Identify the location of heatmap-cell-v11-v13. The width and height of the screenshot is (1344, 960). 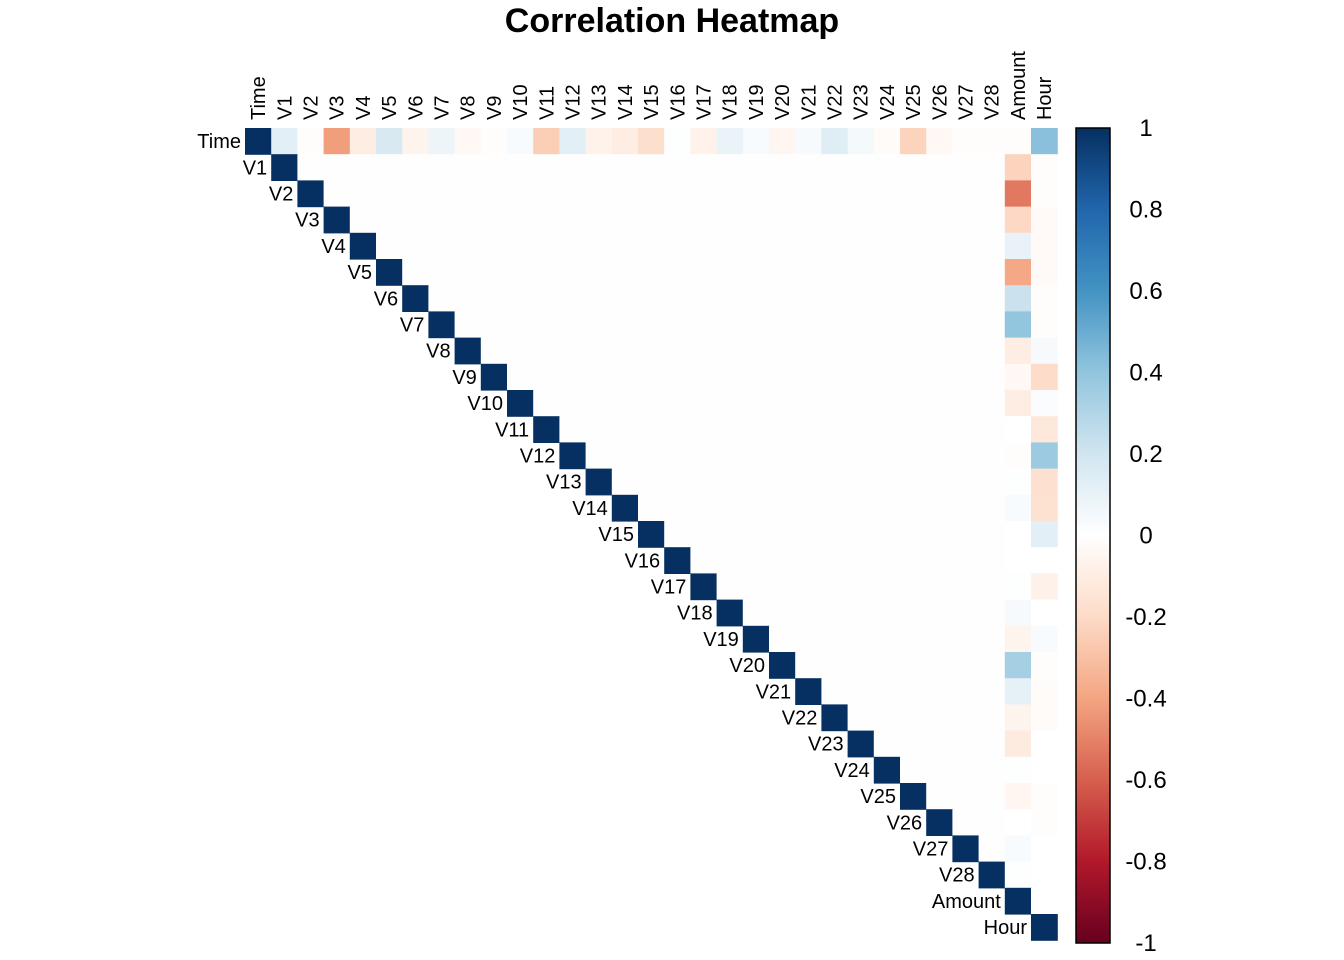
(599, 429).